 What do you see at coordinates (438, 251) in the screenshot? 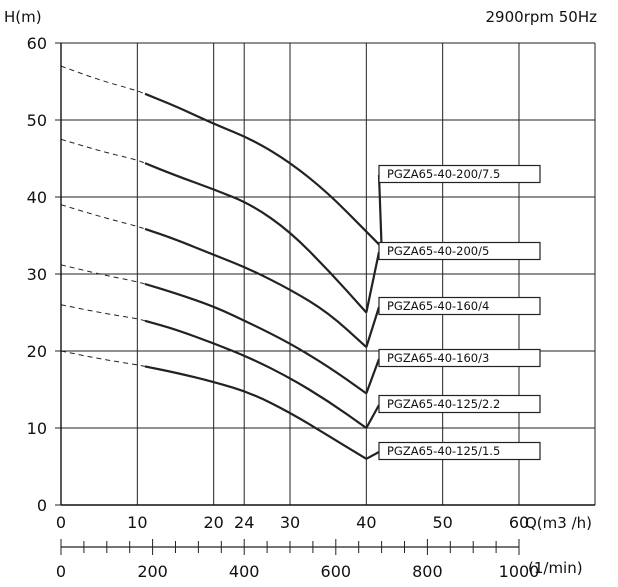
I see `curve-label: PGZA65-40-200/5` at bounding box center [438, 251].